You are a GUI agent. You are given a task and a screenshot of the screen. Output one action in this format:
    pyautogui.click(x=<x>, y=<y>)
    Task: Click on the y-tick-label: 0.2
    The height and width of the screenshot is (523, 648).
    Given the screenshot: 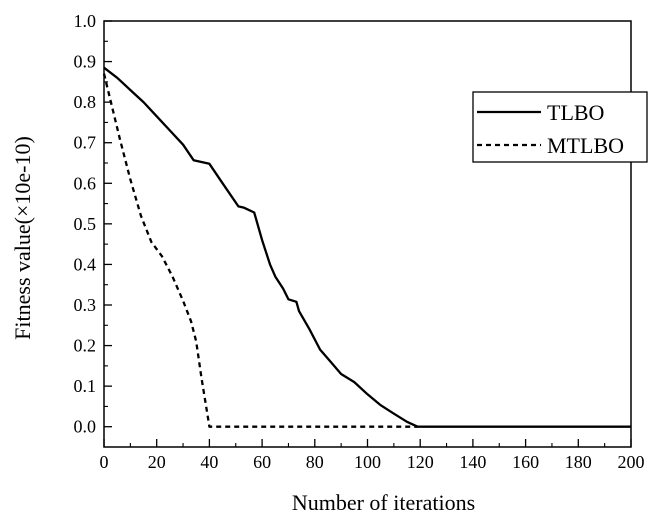 What is the action you would take?
    pyautogui.click(x=85, y=346)
    